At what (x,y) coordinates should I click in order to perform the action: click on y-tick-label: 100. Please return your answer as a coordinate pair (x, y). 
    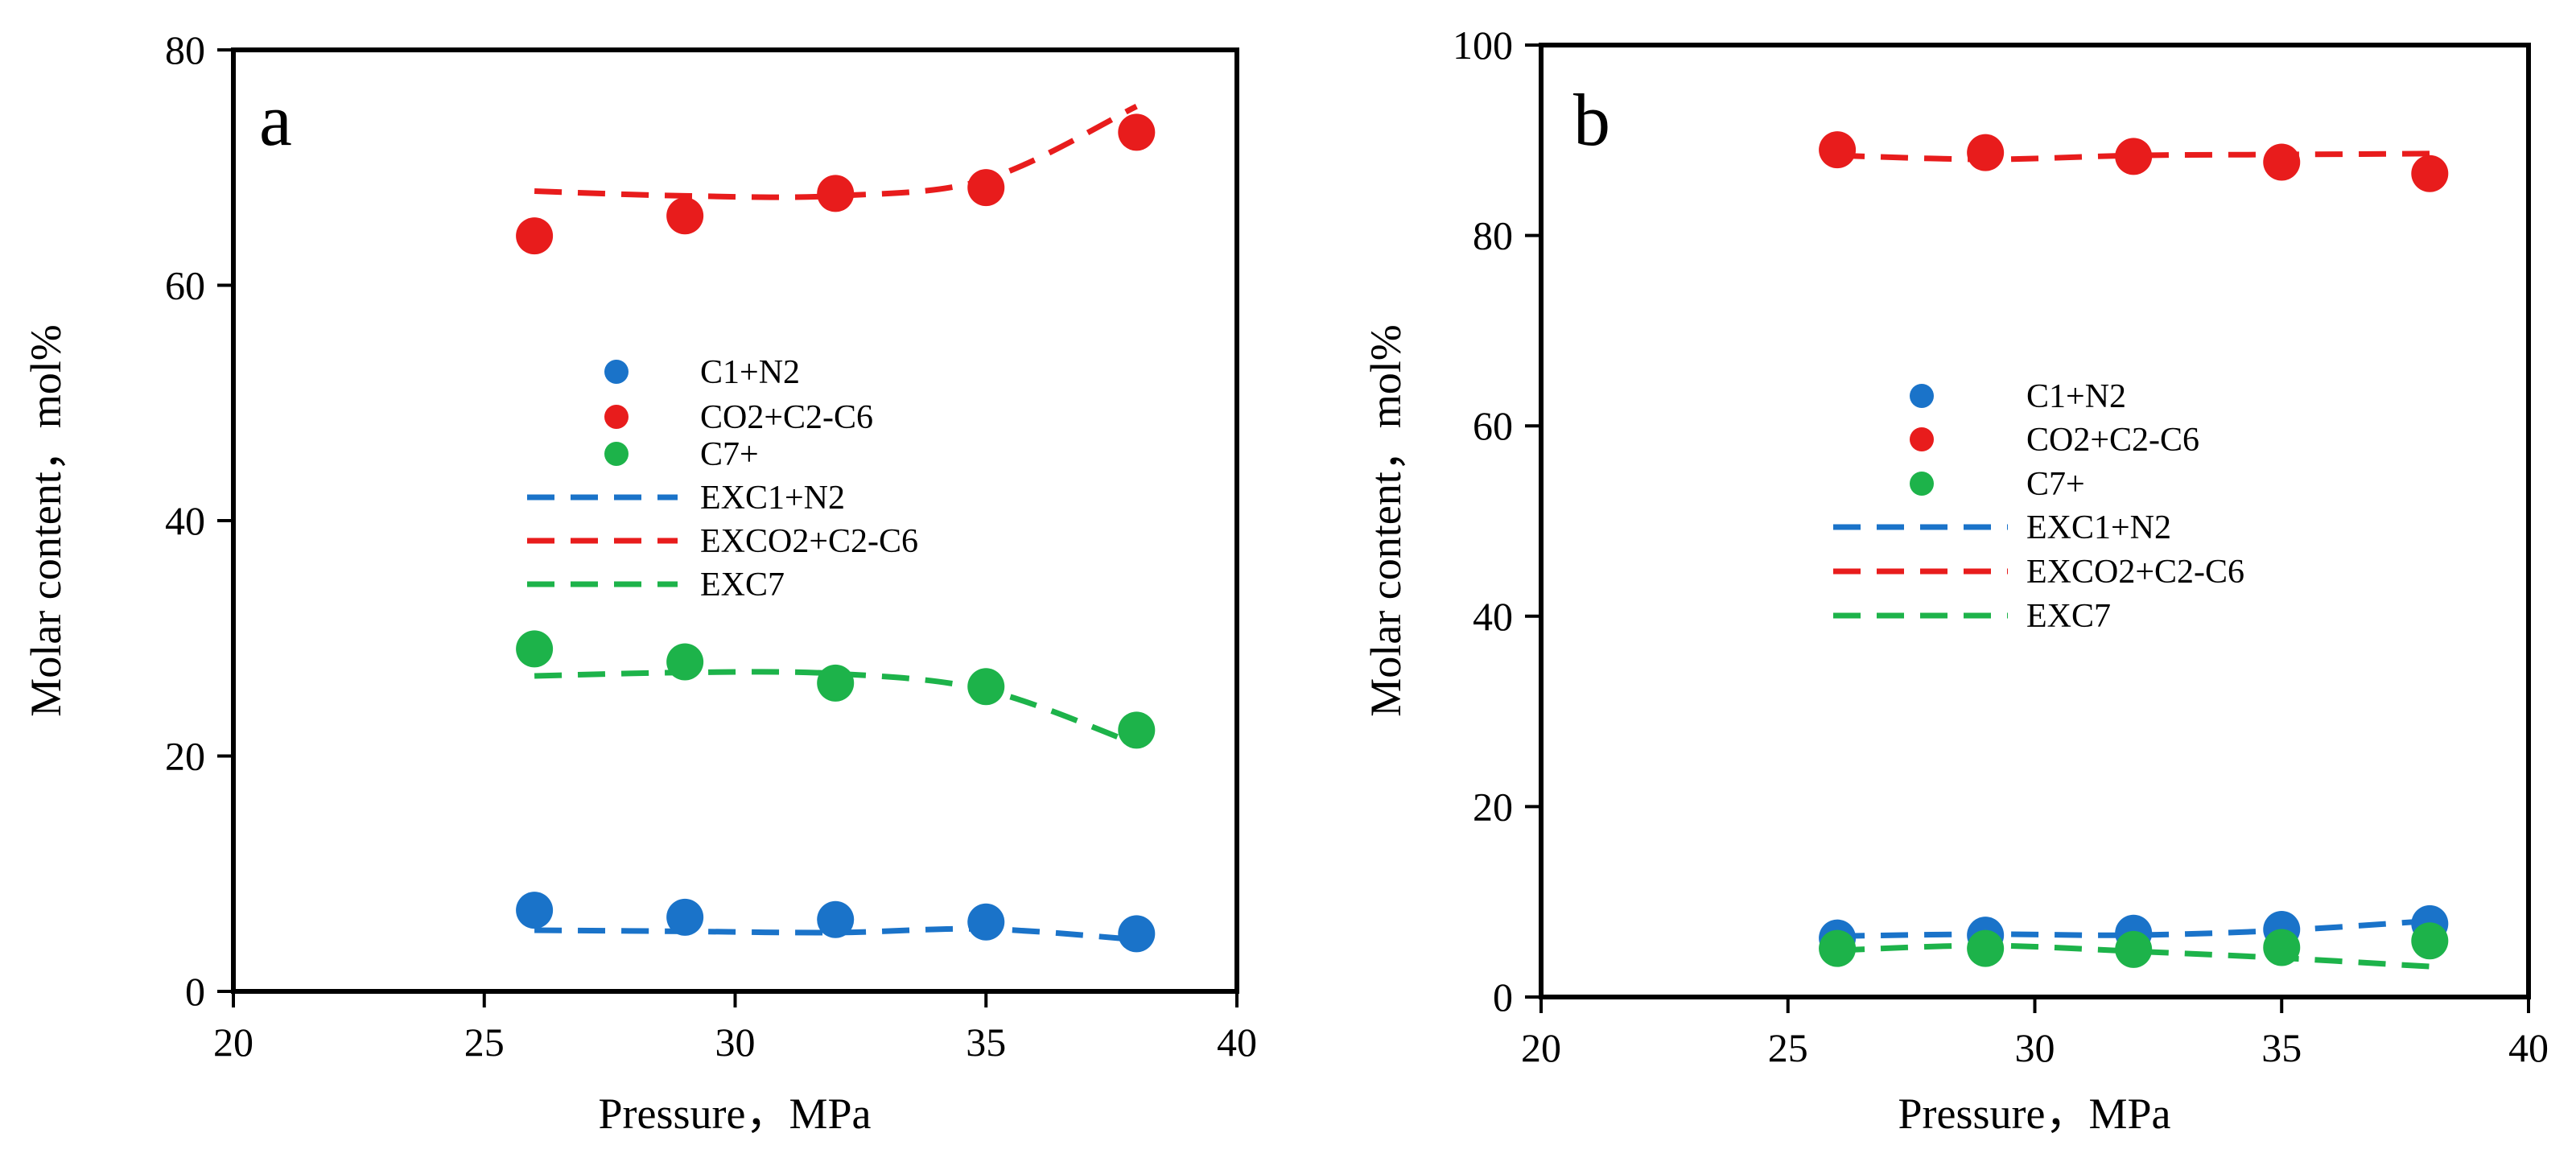
    Looking at the image, I should click on (1483, 45).